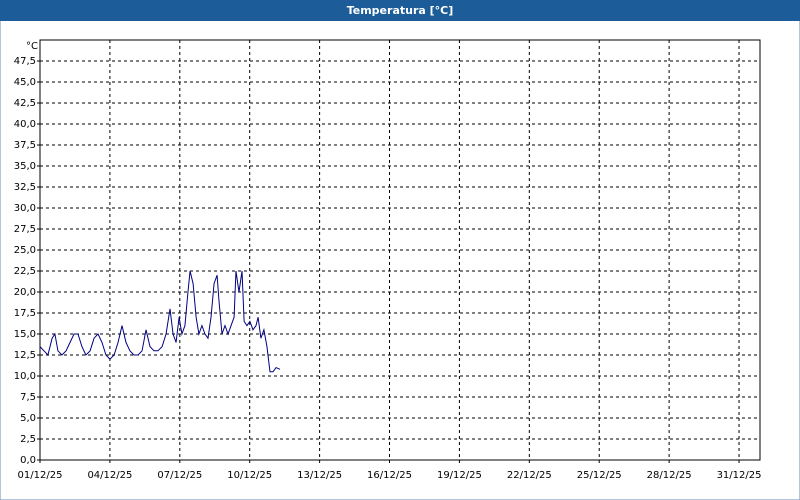 This screenshot has width=800, height=500. What do you see at coordinates (25, 103) in the screenshot?
I see `y-tick-label: 42,5` at bounding box center [25, 103].